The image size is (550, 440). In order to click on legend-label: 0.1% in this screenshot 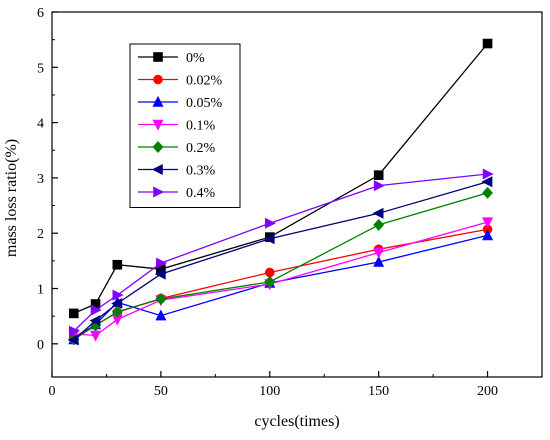, I will do `click(201, 126)`.